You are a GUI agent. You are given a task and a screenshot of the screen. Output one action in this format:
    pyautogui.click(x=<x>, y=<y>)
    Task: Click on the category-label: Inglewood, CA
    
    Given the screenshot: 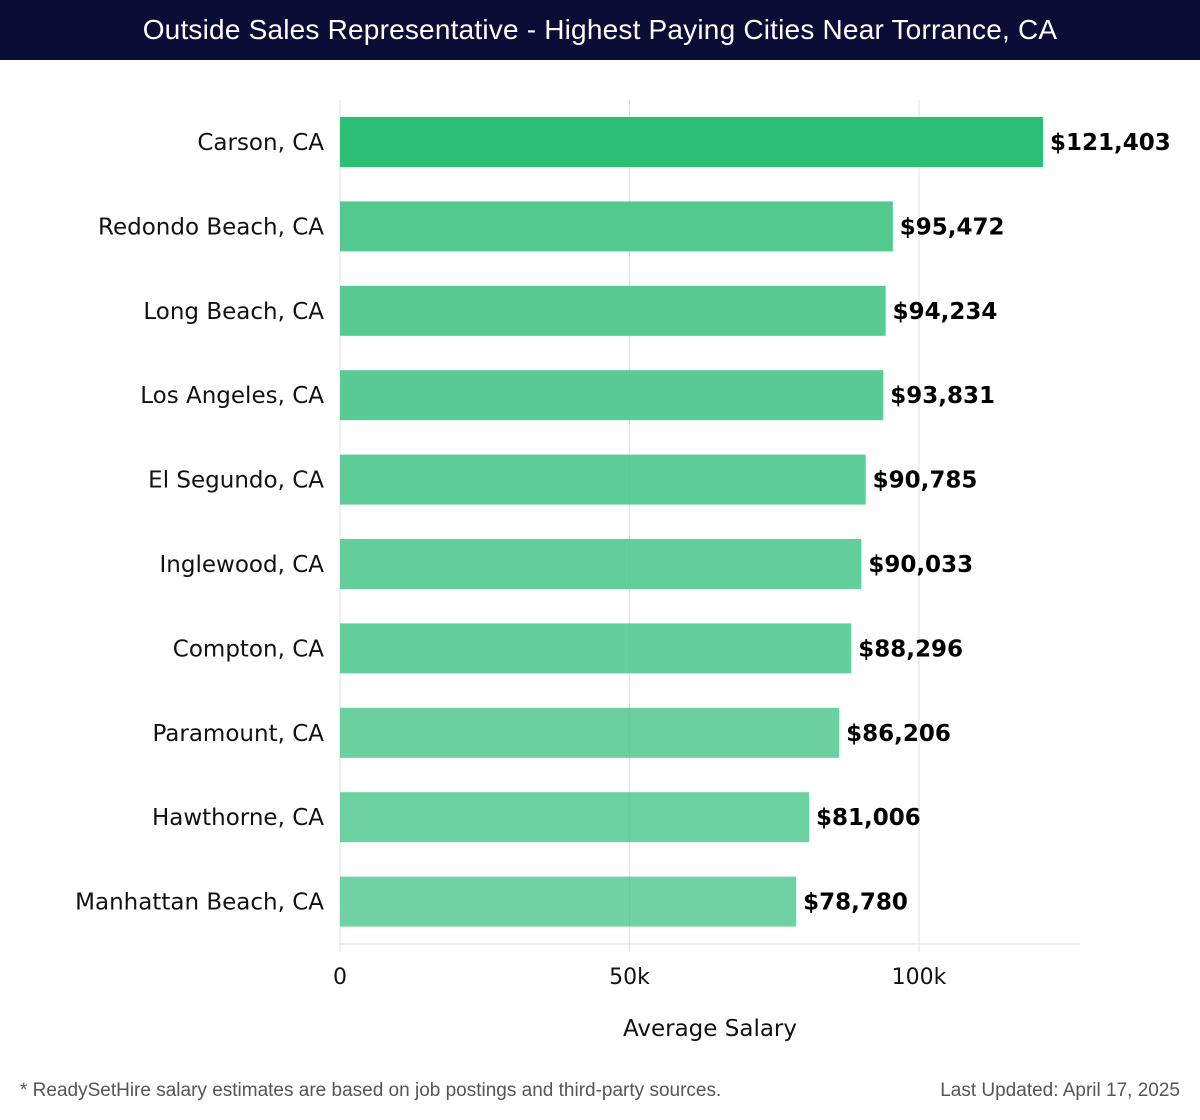 What is the action you would take?
    pyautogui.click(x=242, y=565)
    